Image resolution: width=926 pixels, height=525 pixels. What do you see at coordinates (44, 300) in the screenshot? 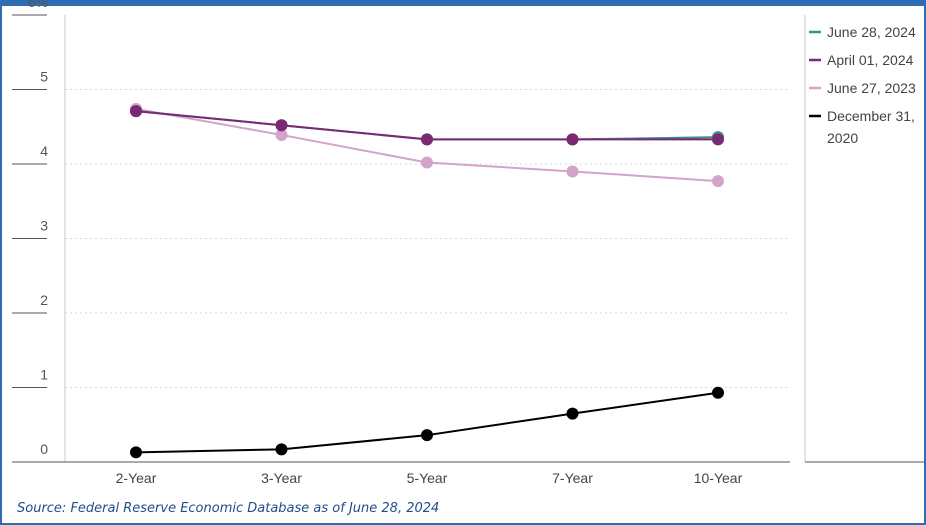
I see `y-tick-label: 2` at bounding box center [44, 300].